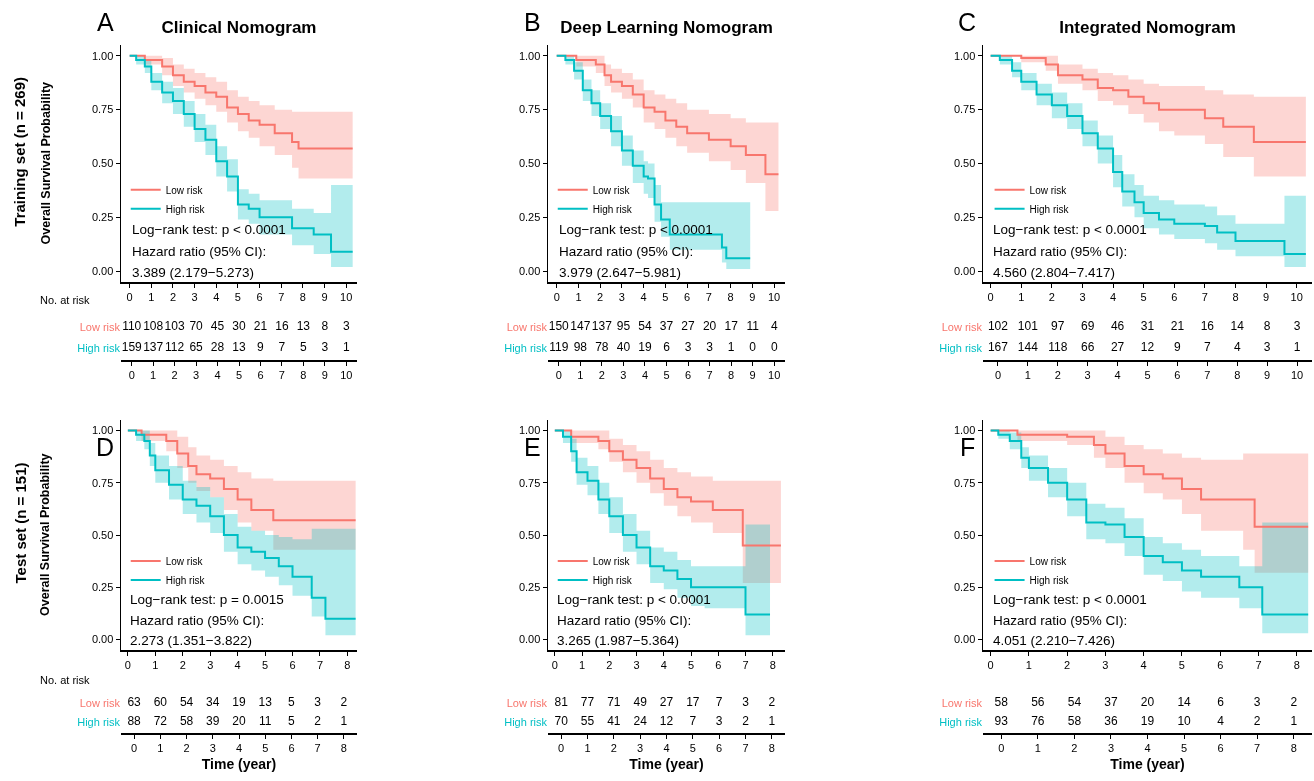  I want to click on data-label: 20, so click(709, 326).